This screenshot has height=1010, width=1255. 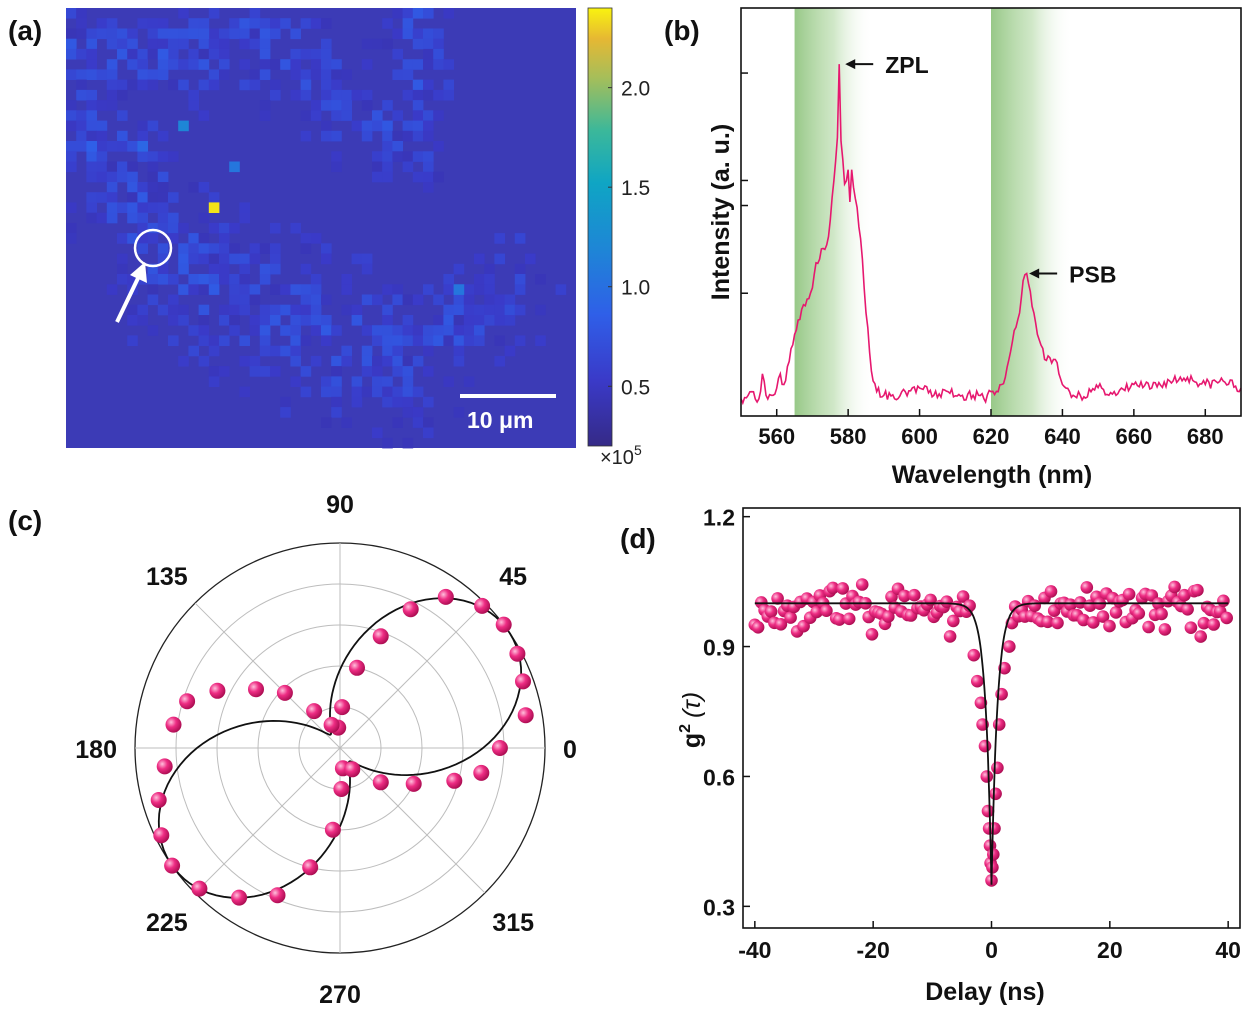 I want to click on panel-label-a: (a), so click(x=25, y=30).